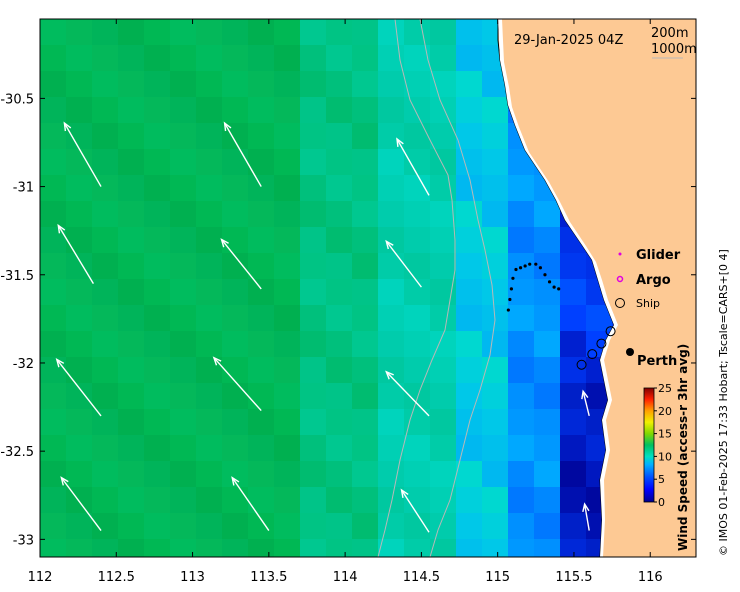 The height and width of the screenshot is (592, 740). Describe the element at coordinates (558, 288) in the screenshot. I see `coastal-no-data` at that location.